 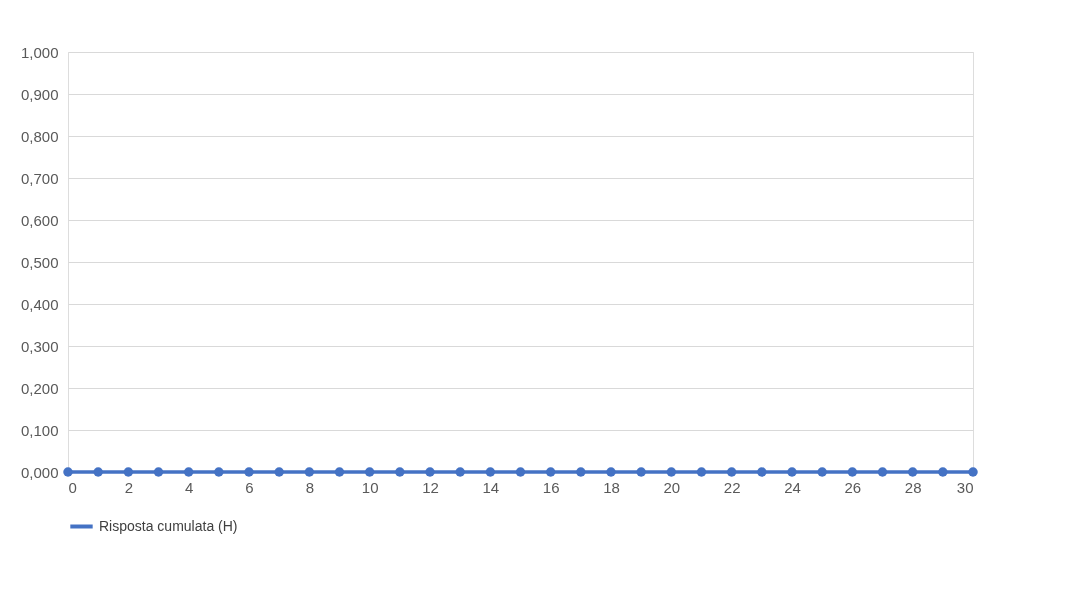 What do you see at coordinates (39, 430) in the screenshot?
I see `y-tick-label: 0,100` at bounding box center [39, 430].